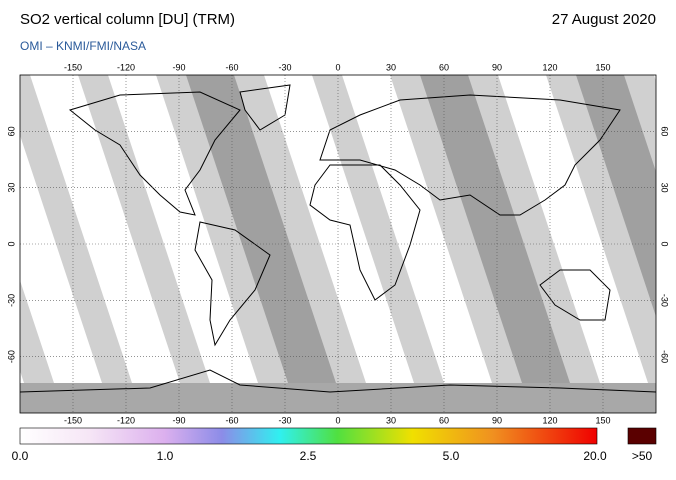 The height and width of the screenshot is (480, 676). Describe the element at coordinates (231, 420) in the screenshot. I see `lon-label-bottom: -60` at that location.